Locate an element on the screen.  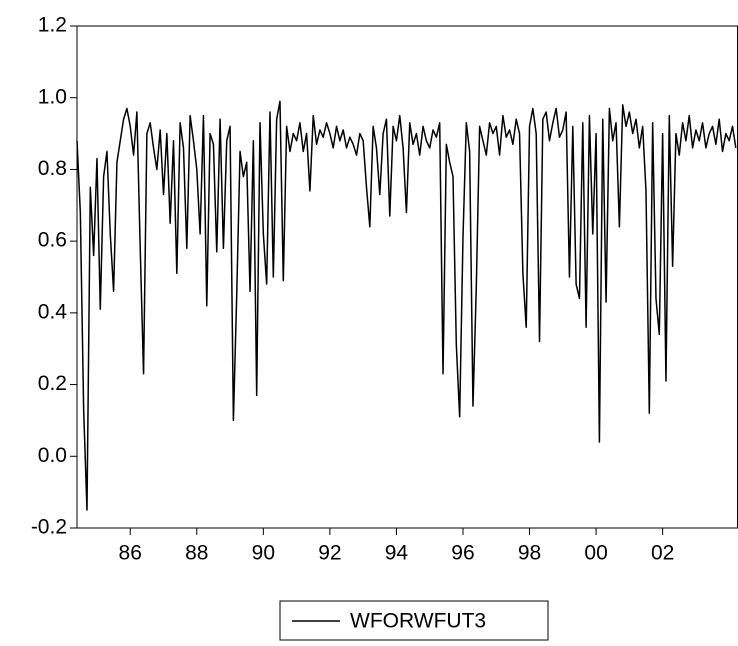
x-tick-label: 98 is located at coordinates (529, 553).